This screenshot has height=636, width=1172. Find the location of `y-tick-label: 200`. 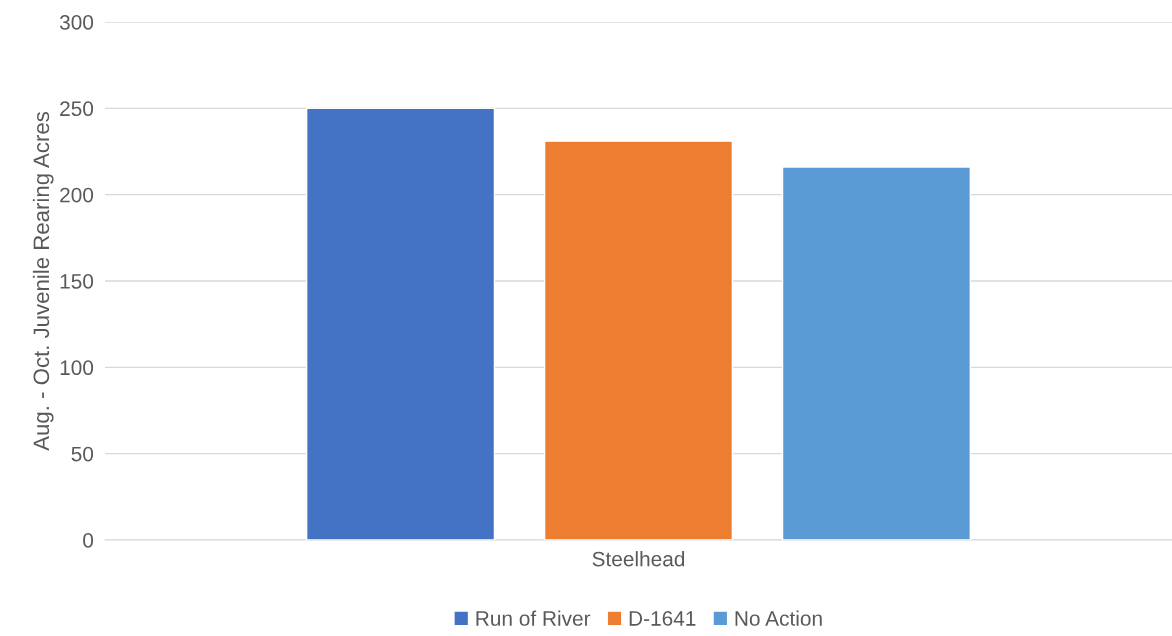

y-tick-label: 200 is located at coordinates (77, 195).